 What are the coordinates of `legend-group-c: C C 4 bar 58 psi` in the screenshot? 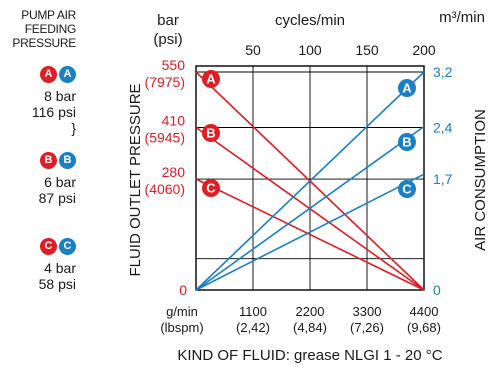 It's located at (38, 265).